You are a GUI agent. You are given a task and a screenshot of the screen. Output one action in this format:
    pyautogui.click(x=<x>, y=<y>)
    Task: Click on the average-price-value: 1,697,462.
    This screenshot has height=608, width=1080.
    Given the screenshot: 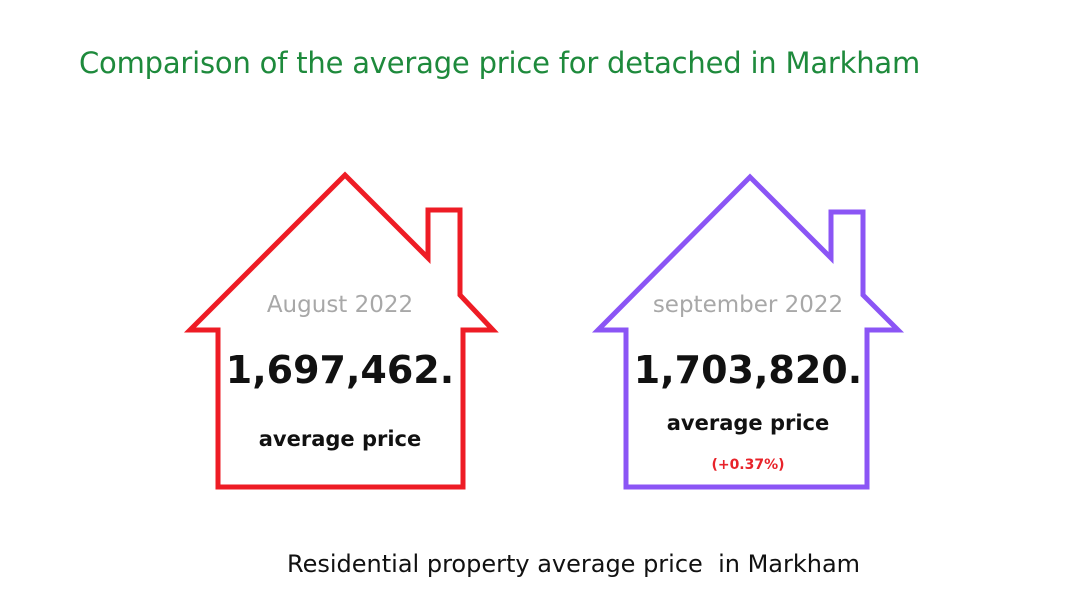 What is the action you would take?
    pyautogui.click(x=340, y=370)
    